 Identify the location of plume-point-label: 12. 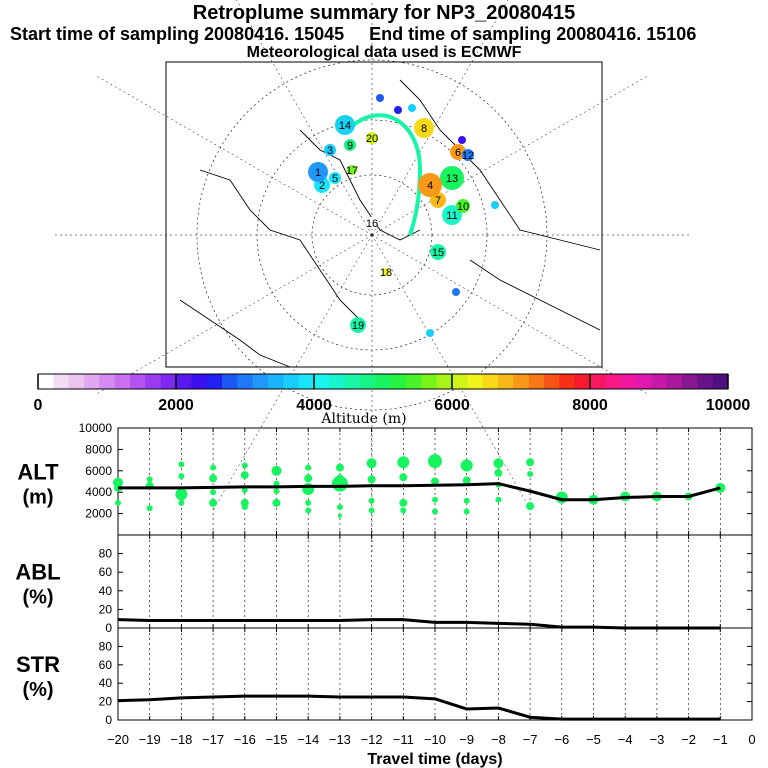
(468, 156).